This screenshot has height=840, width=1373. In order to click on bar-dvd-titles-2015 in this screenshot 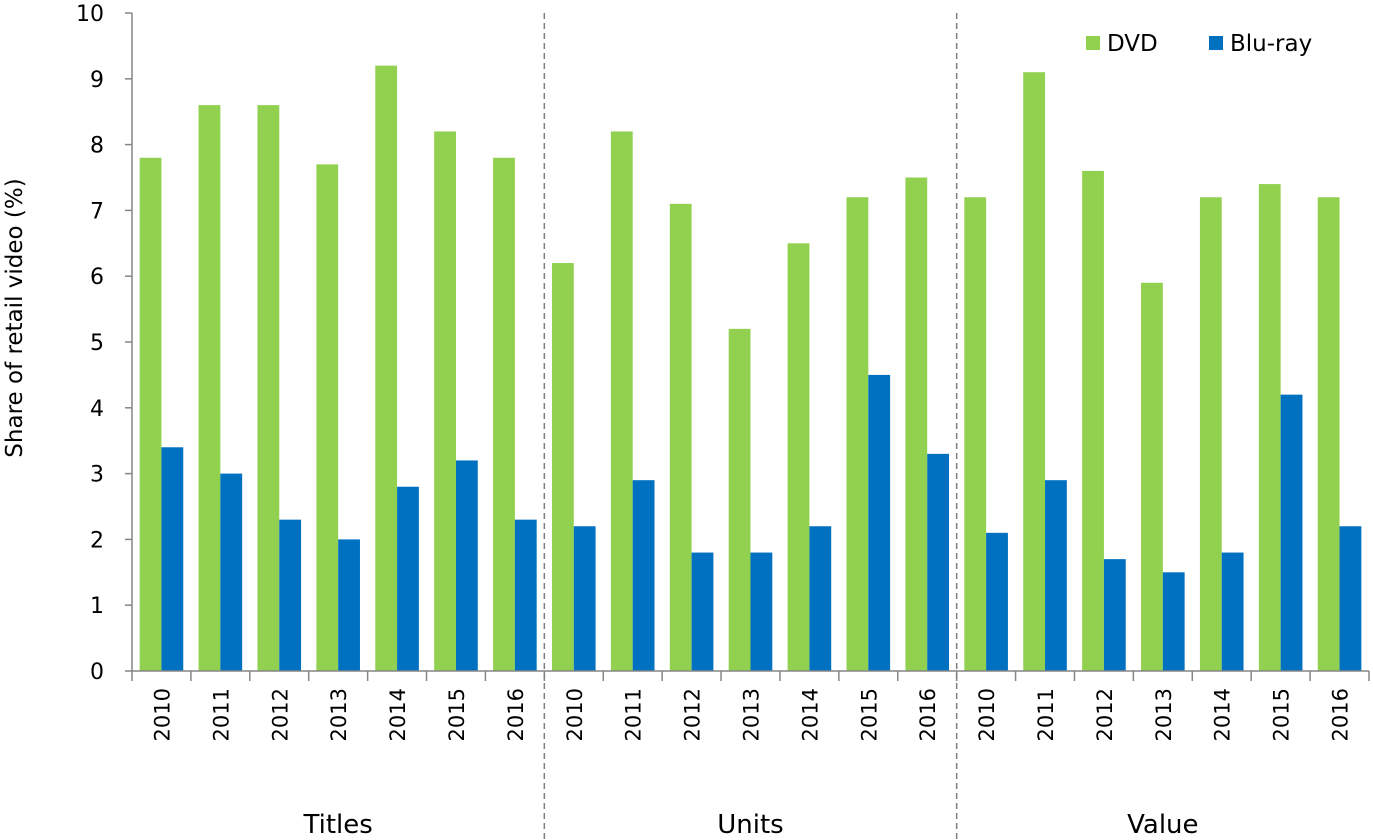, I will do `click(445, 401)`.